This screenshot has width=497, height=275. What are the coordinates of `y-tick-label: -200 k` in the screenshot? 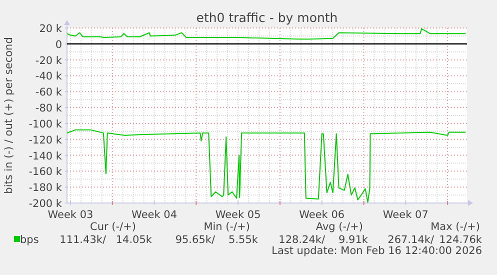 It's located at (45, 204).